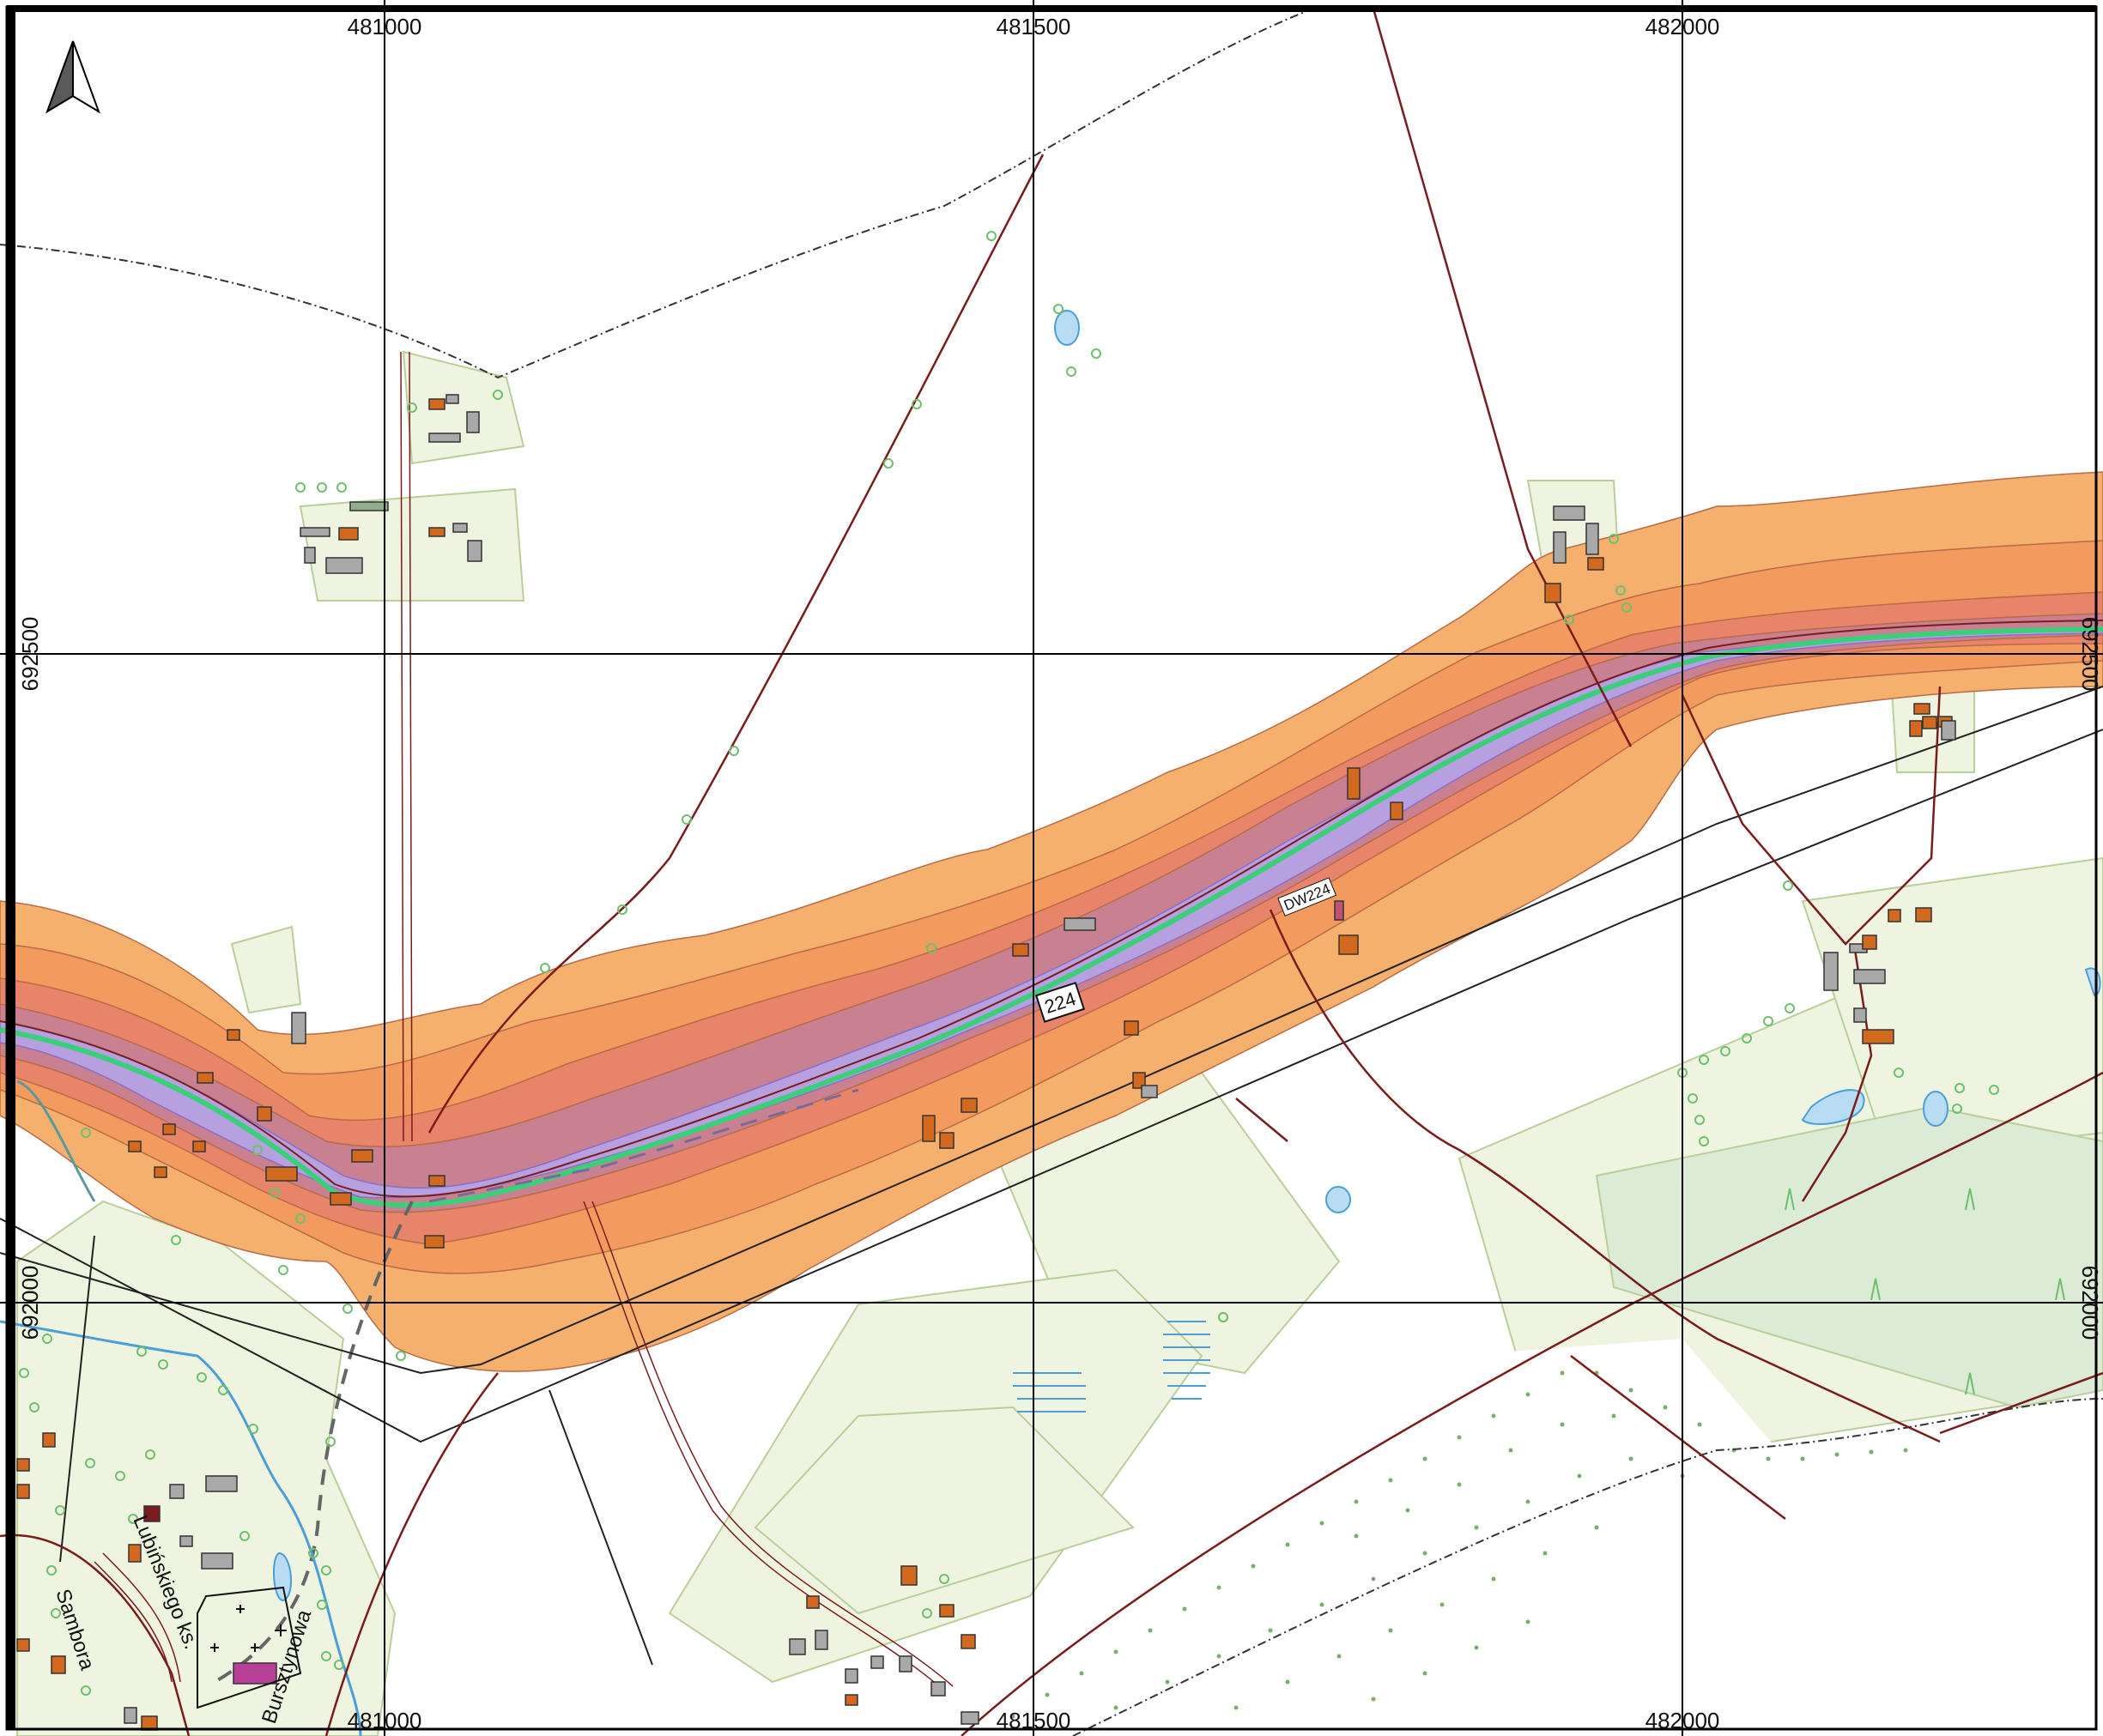 The width and height of the screenshot is (2103, 1736). What do you see at coordinates (30, 1303) in the screenshot?
I see `northing-label-left-2: 692000` at bounding box center [30, 1303].